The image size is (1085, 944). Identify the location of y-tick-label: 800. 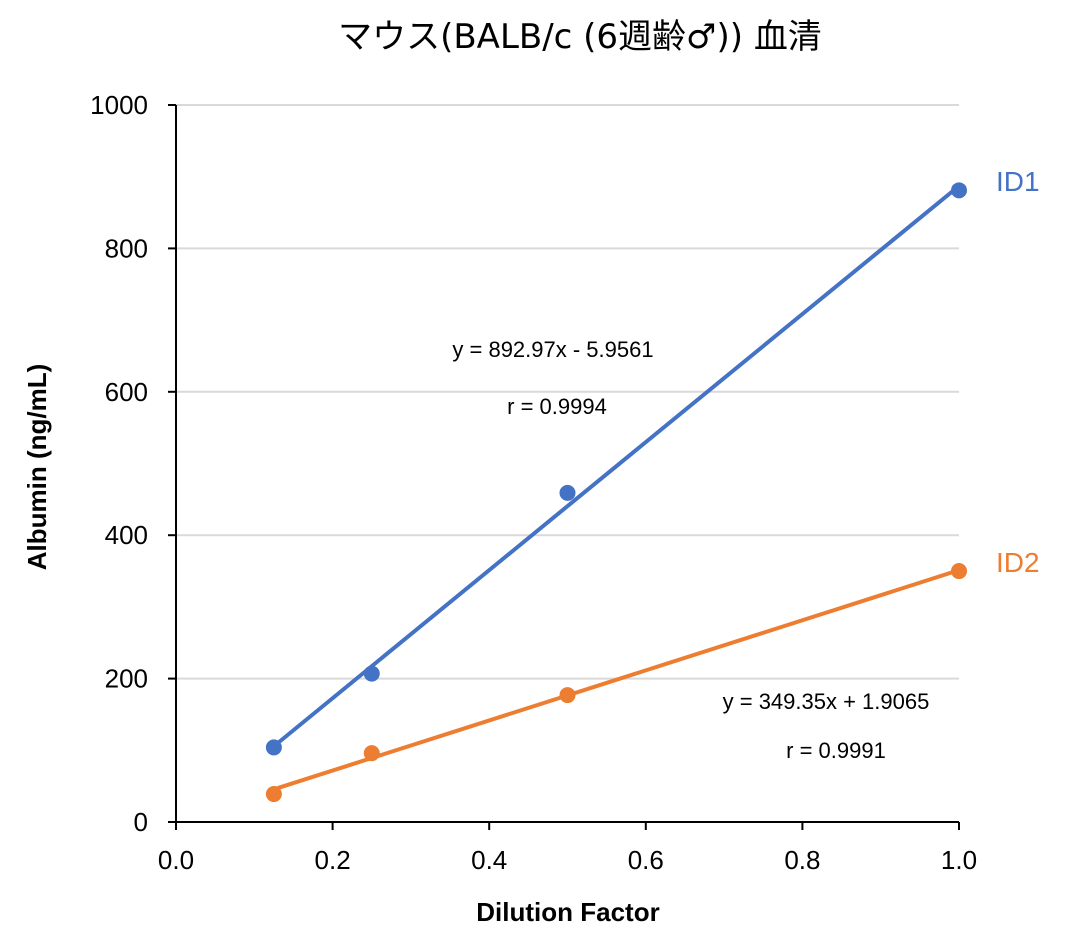
(126, 248).